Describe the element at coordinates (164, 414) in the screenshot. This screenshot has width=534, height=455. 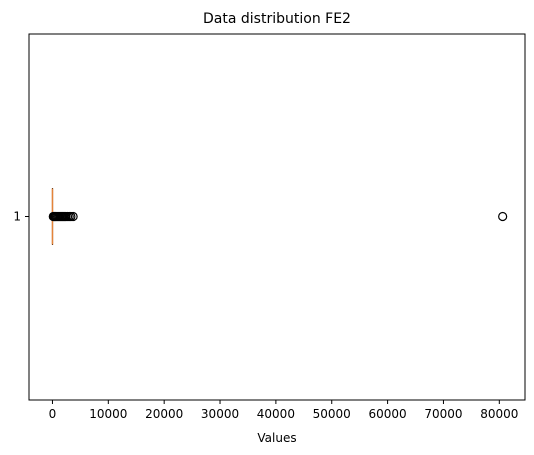
I see `x-tick-label: 20000` at that location.